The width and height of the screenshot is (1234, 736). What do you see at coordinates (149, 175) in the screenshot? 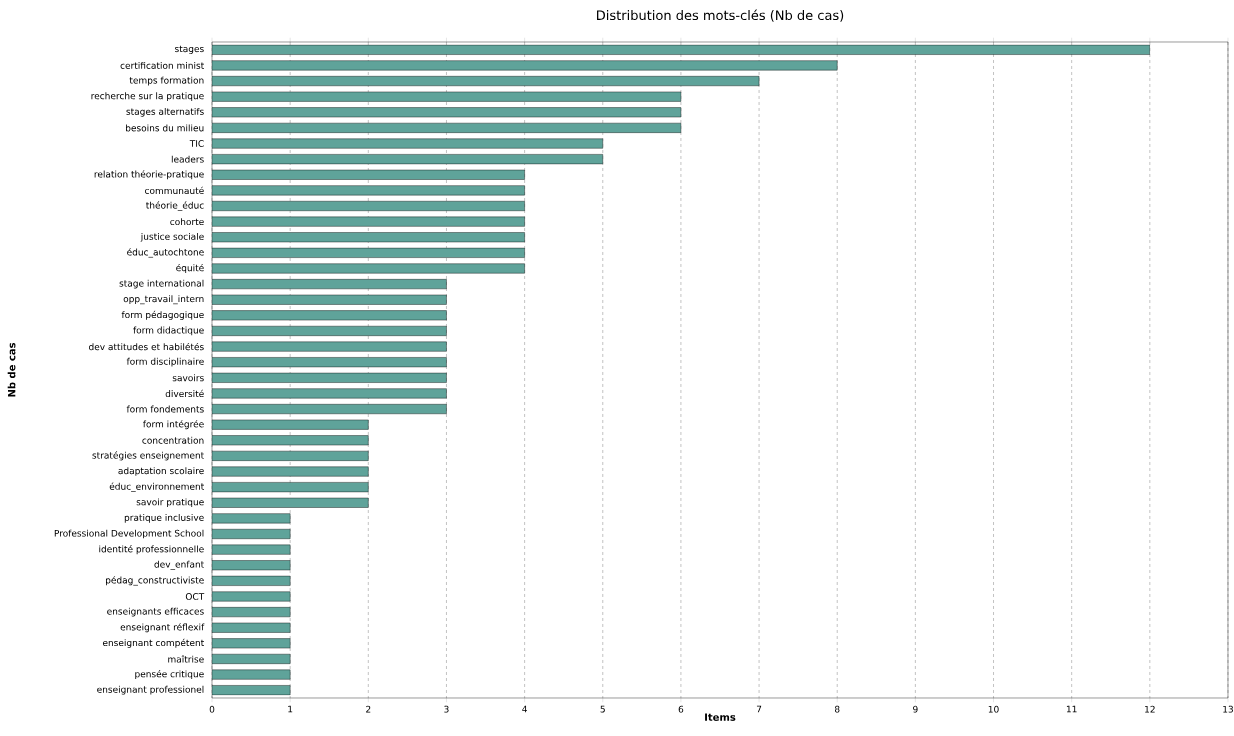
I see `y-tick-label: relation théorie-pratique` at bounding box center [149, 175].